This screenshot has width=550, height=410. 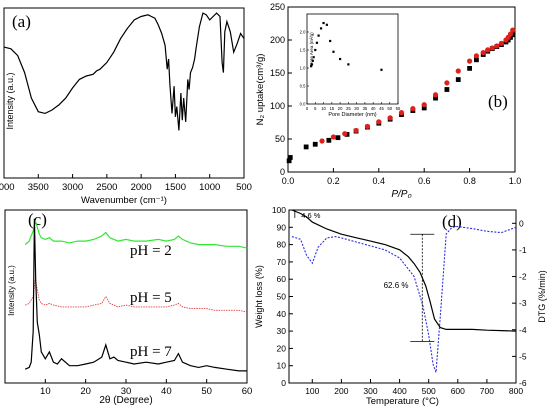 I want to click on panel-a-x-tick-label: 4000, so click(x=7, y=187).